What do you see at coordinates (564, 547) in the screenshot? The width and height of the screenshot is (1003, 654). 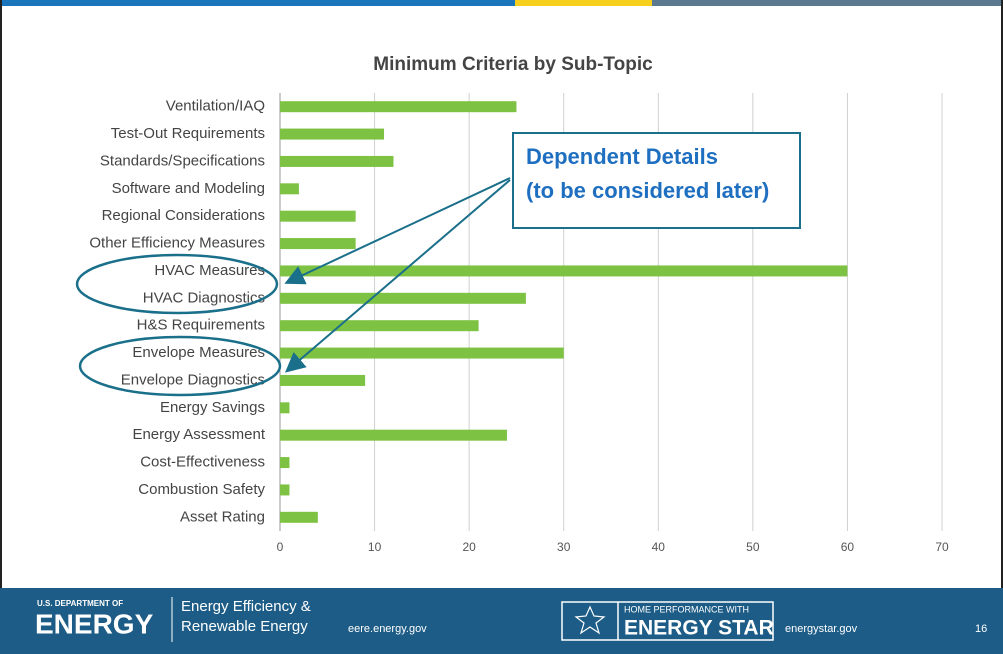 I see `x-tick-label: 30` at bounding box center [564, 547].